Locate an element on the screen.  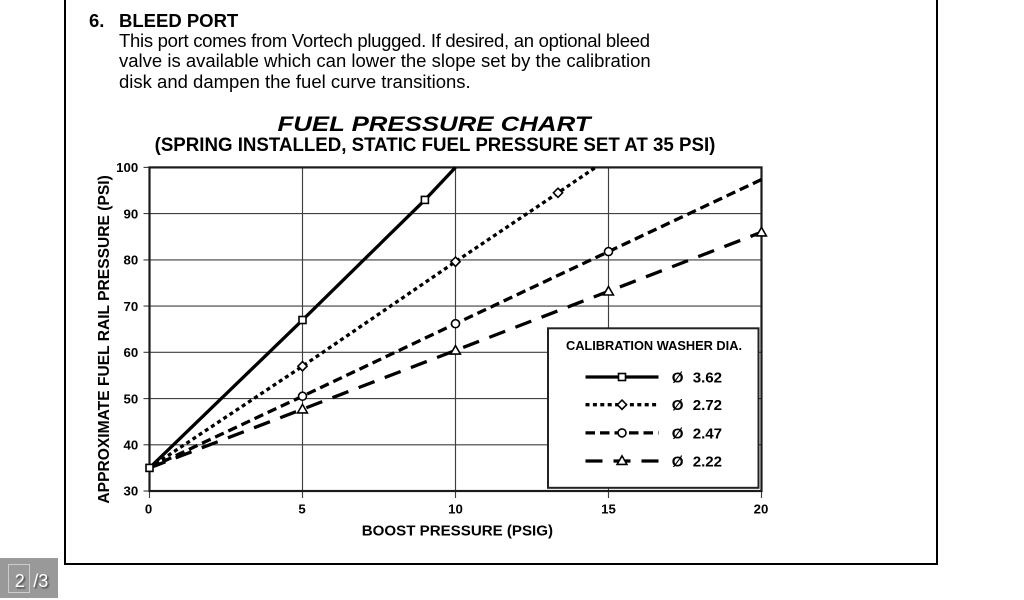
svg-text: 15 is located at coordinates (608, 509).